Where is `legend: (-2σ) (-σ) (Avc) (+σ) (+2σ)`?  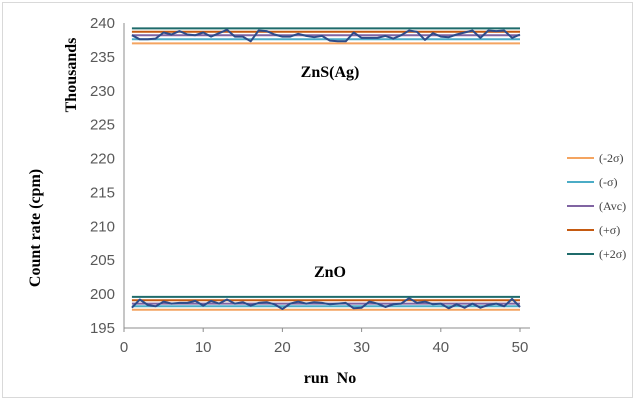 legend: (-2σ) (-σ) (Avc) (+σ) (+2σ) is located at coordinates (596, 206).